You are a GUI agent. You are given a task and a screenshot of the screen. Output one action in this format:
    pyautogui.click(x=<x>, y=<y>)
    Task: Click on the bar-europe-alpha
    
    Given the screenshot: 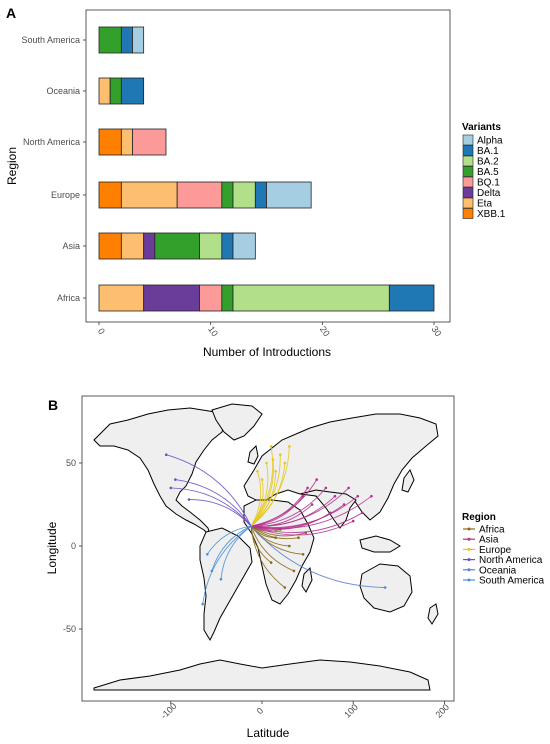 What is the action you would take?
    pyautogui.click(x=289, y=195)
    